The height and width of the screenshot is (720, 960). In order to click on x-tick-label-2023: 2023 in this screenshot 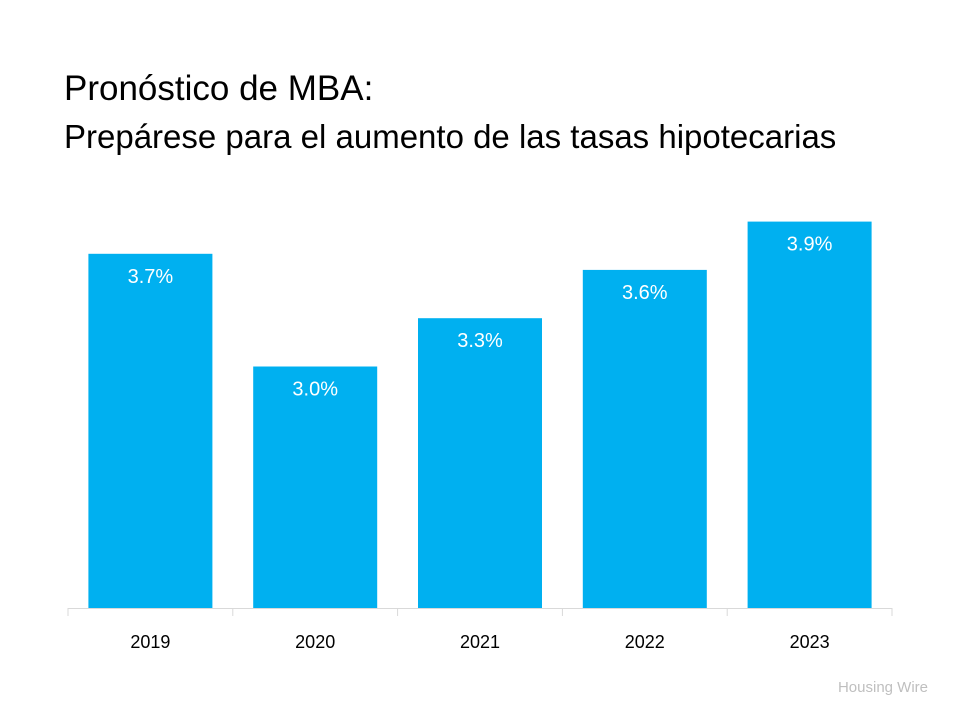, I will do `click(810, 642)`.